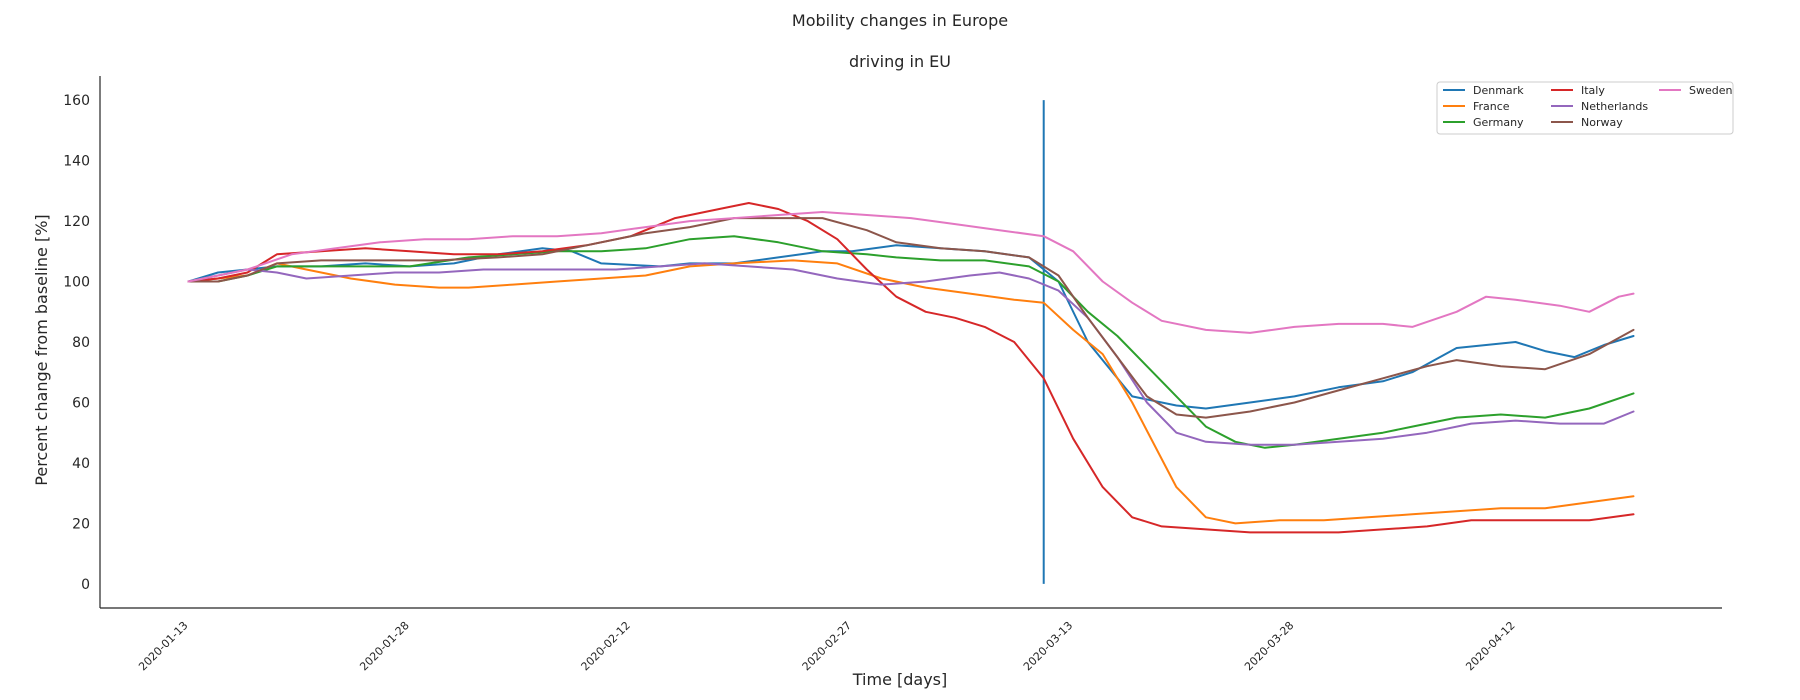  I want to click on chart-title: Mobility changes in Europe, so click(900, 20).